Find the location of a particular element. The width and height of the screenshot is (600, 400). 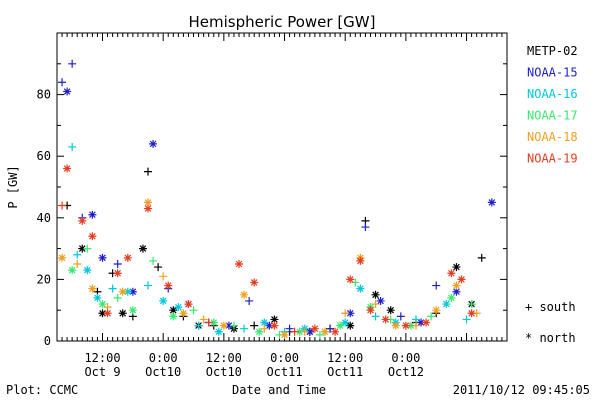

y-axis-label: P [GW] is located at coordinates (13, 186).